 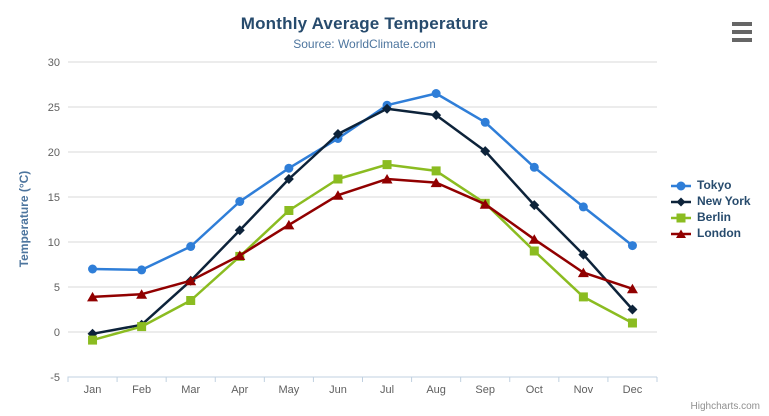 I want to click on x-axis-tick-label: Jun, so click(x=338, y=390).